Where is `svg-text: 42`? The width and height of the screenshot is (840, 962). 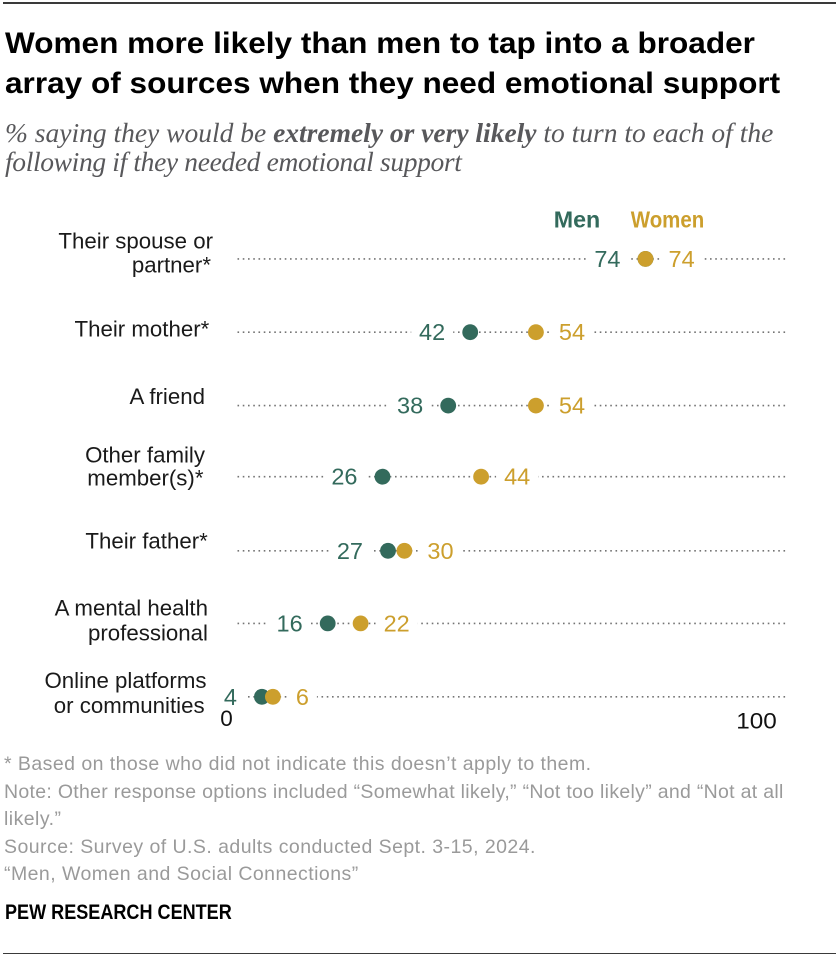
svg-text: 42 is located at coordinates (432, 332).